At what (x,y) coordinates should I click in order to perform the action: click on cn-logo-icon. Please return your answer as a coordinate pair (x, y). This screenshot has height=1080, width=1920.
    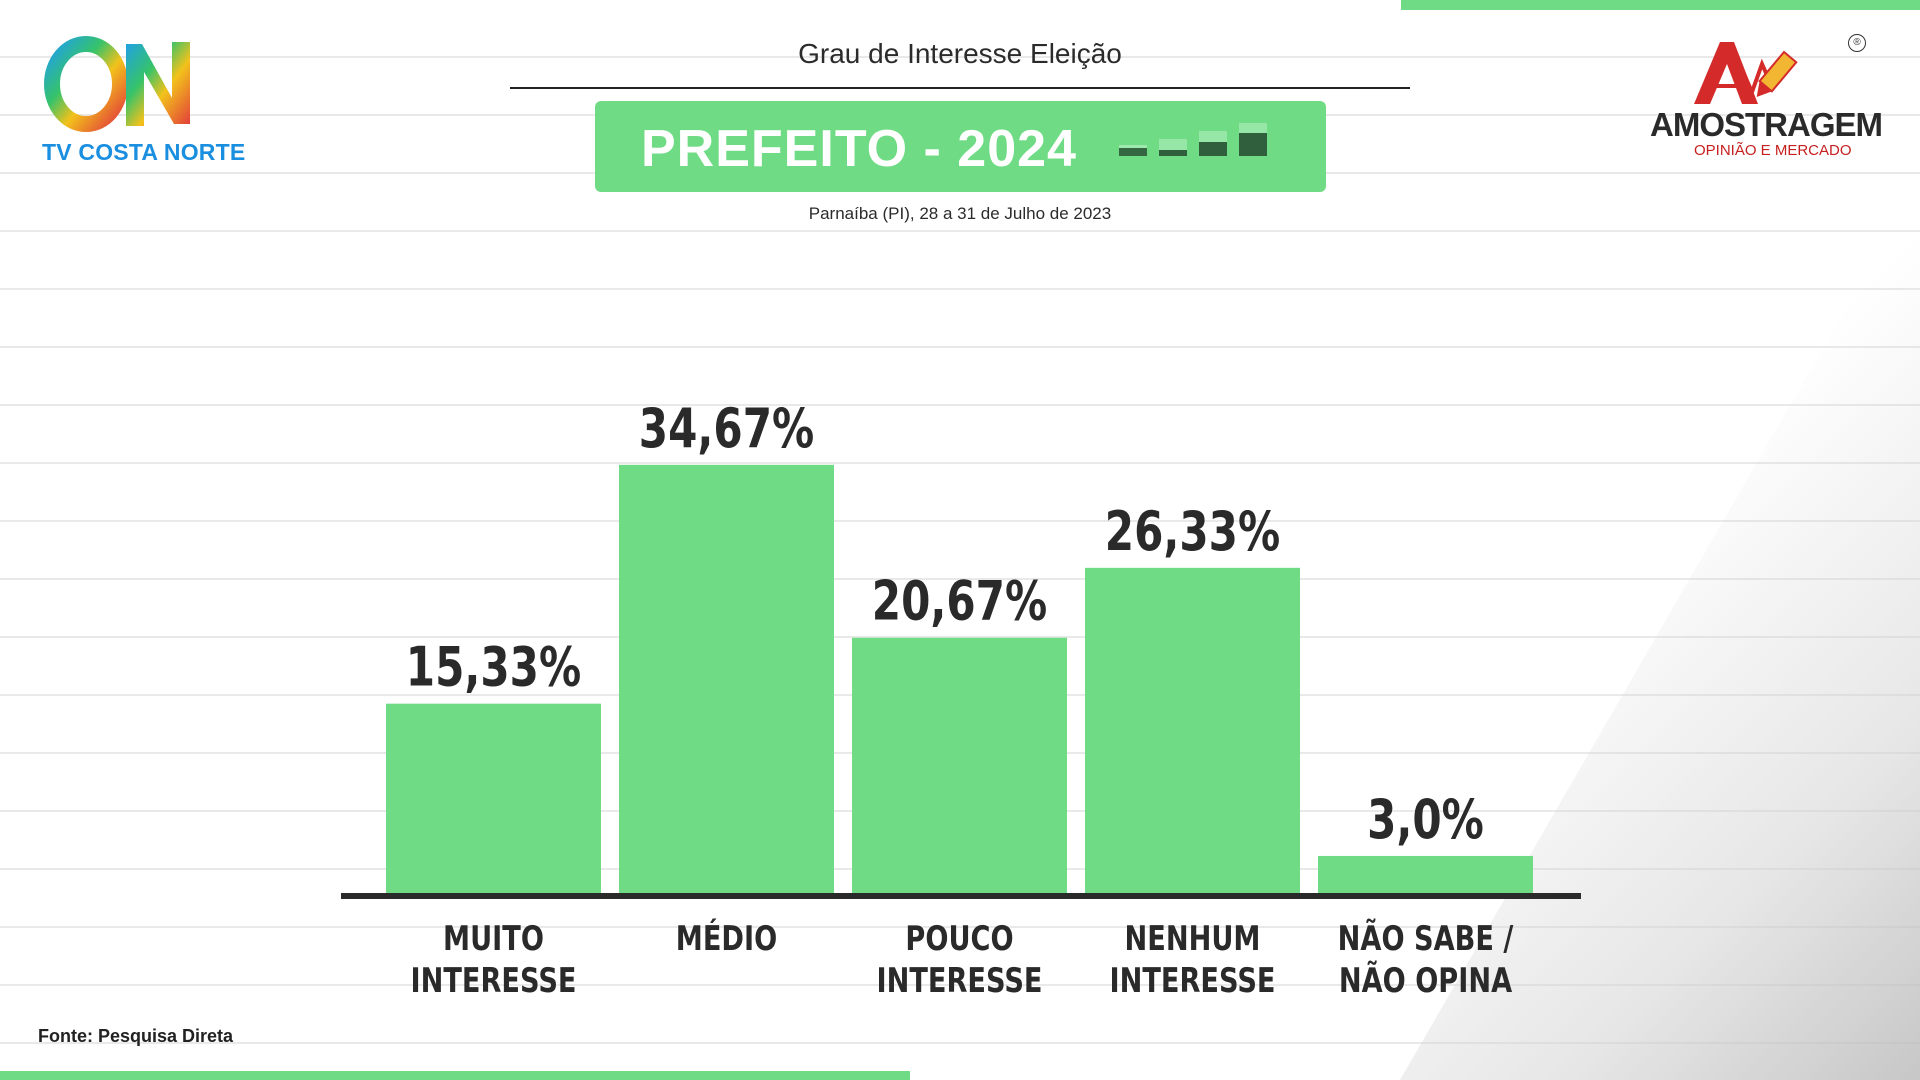
    Looking at the image, I should click on (117, 84).